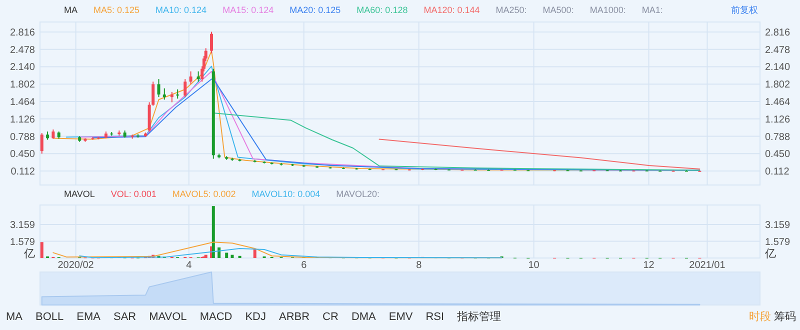  Describe the element at coordinates (315, 10) in the screenshot. I see `text: MA20: 0.125` at that location.